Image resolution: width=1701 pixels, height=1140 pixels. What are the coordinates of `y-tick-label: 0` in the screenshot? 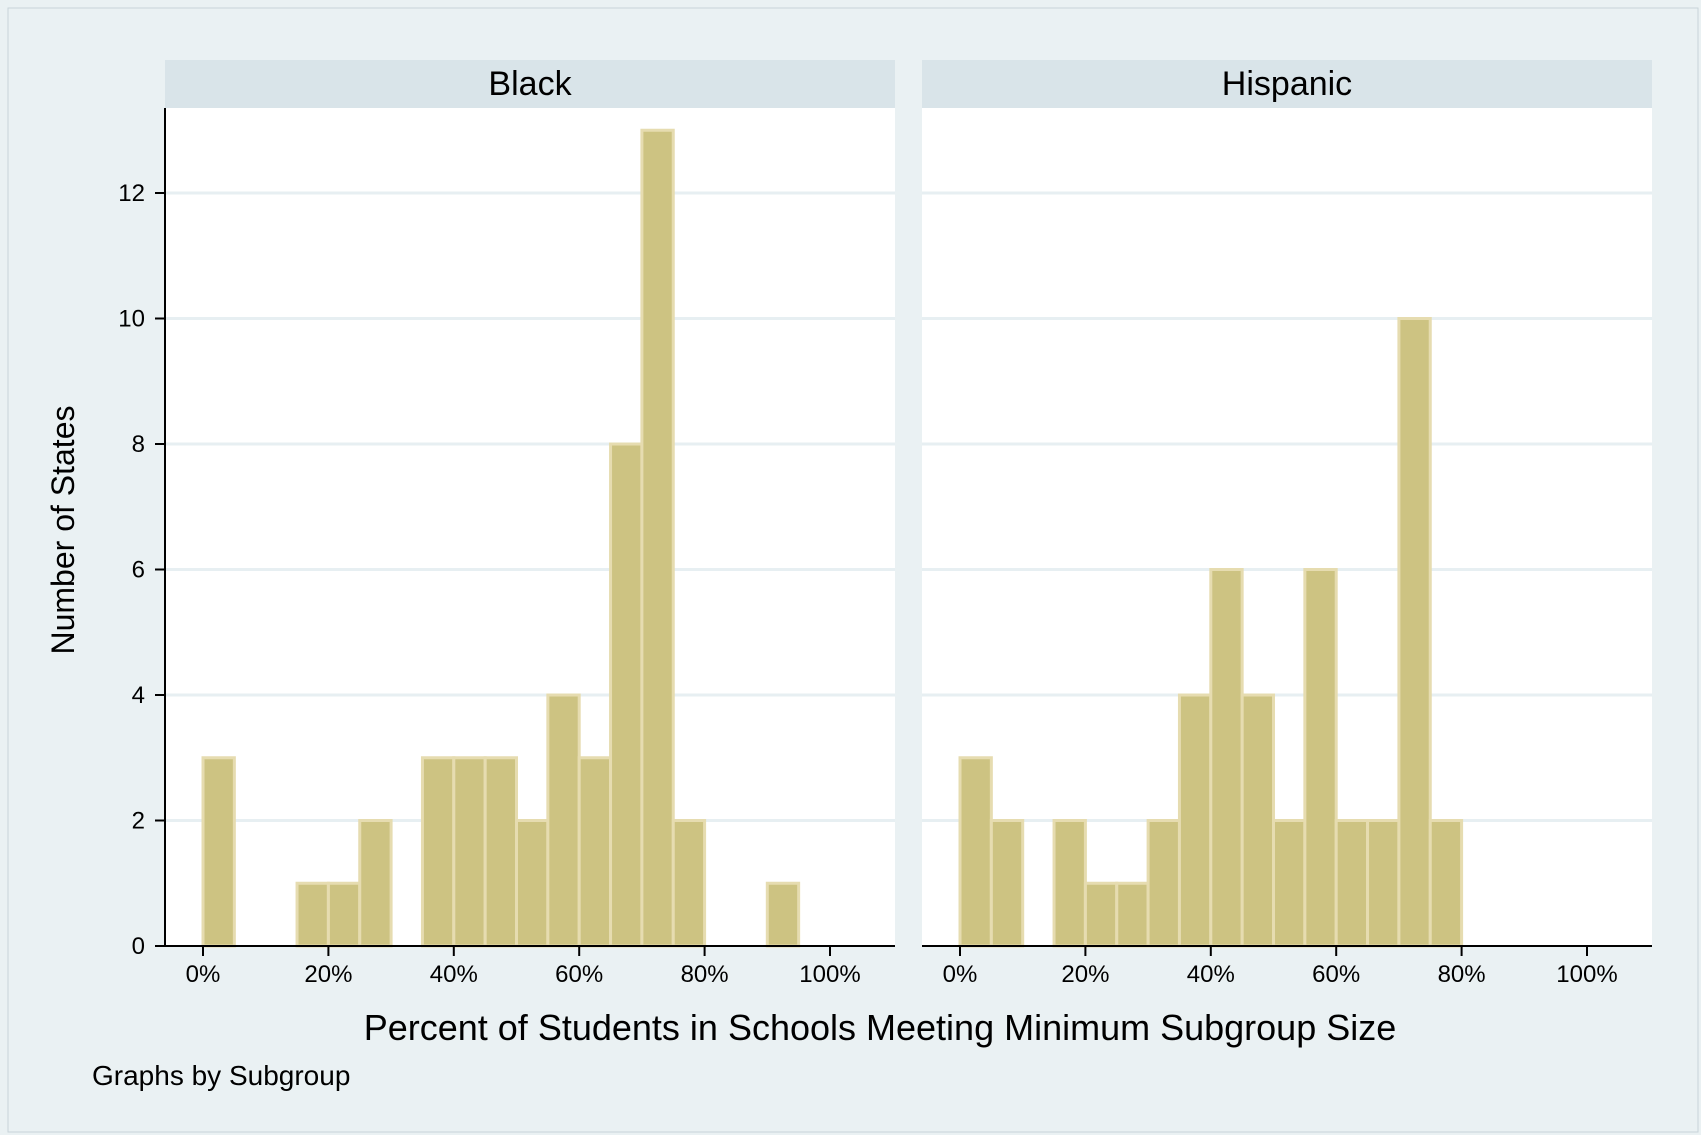 It's located at (138, 946).